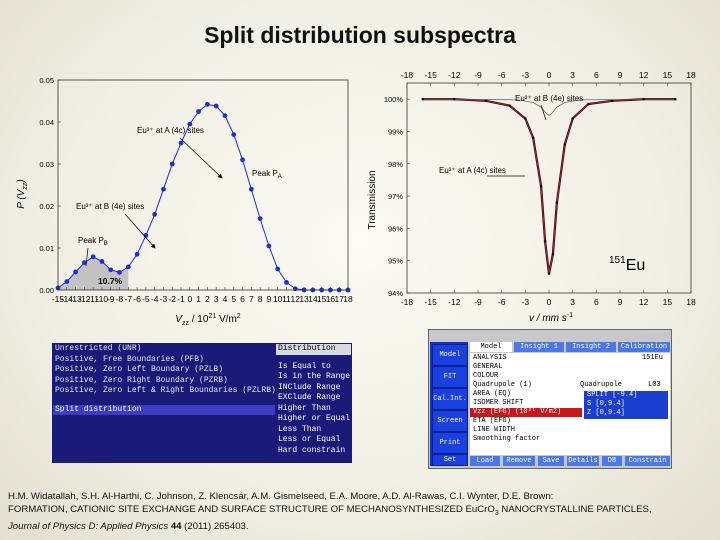 This screenshot has height=540, width=720. I want to click on fit-button: FIT, so click(450, 377).